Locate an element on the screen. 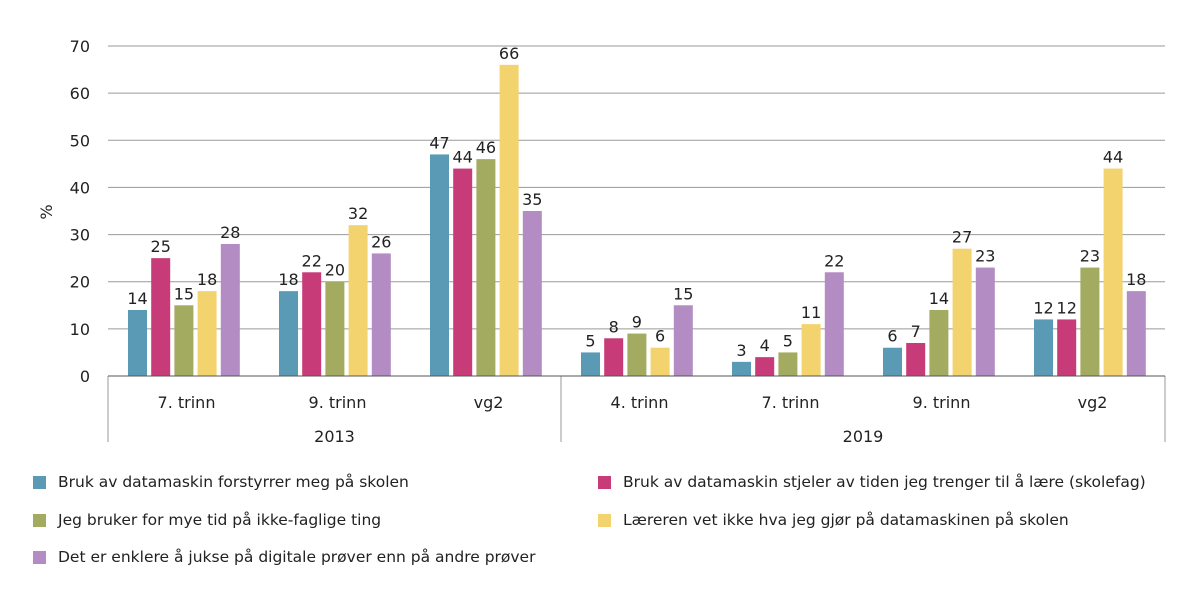  data-label: 47 is located at coordinates (439, 142).